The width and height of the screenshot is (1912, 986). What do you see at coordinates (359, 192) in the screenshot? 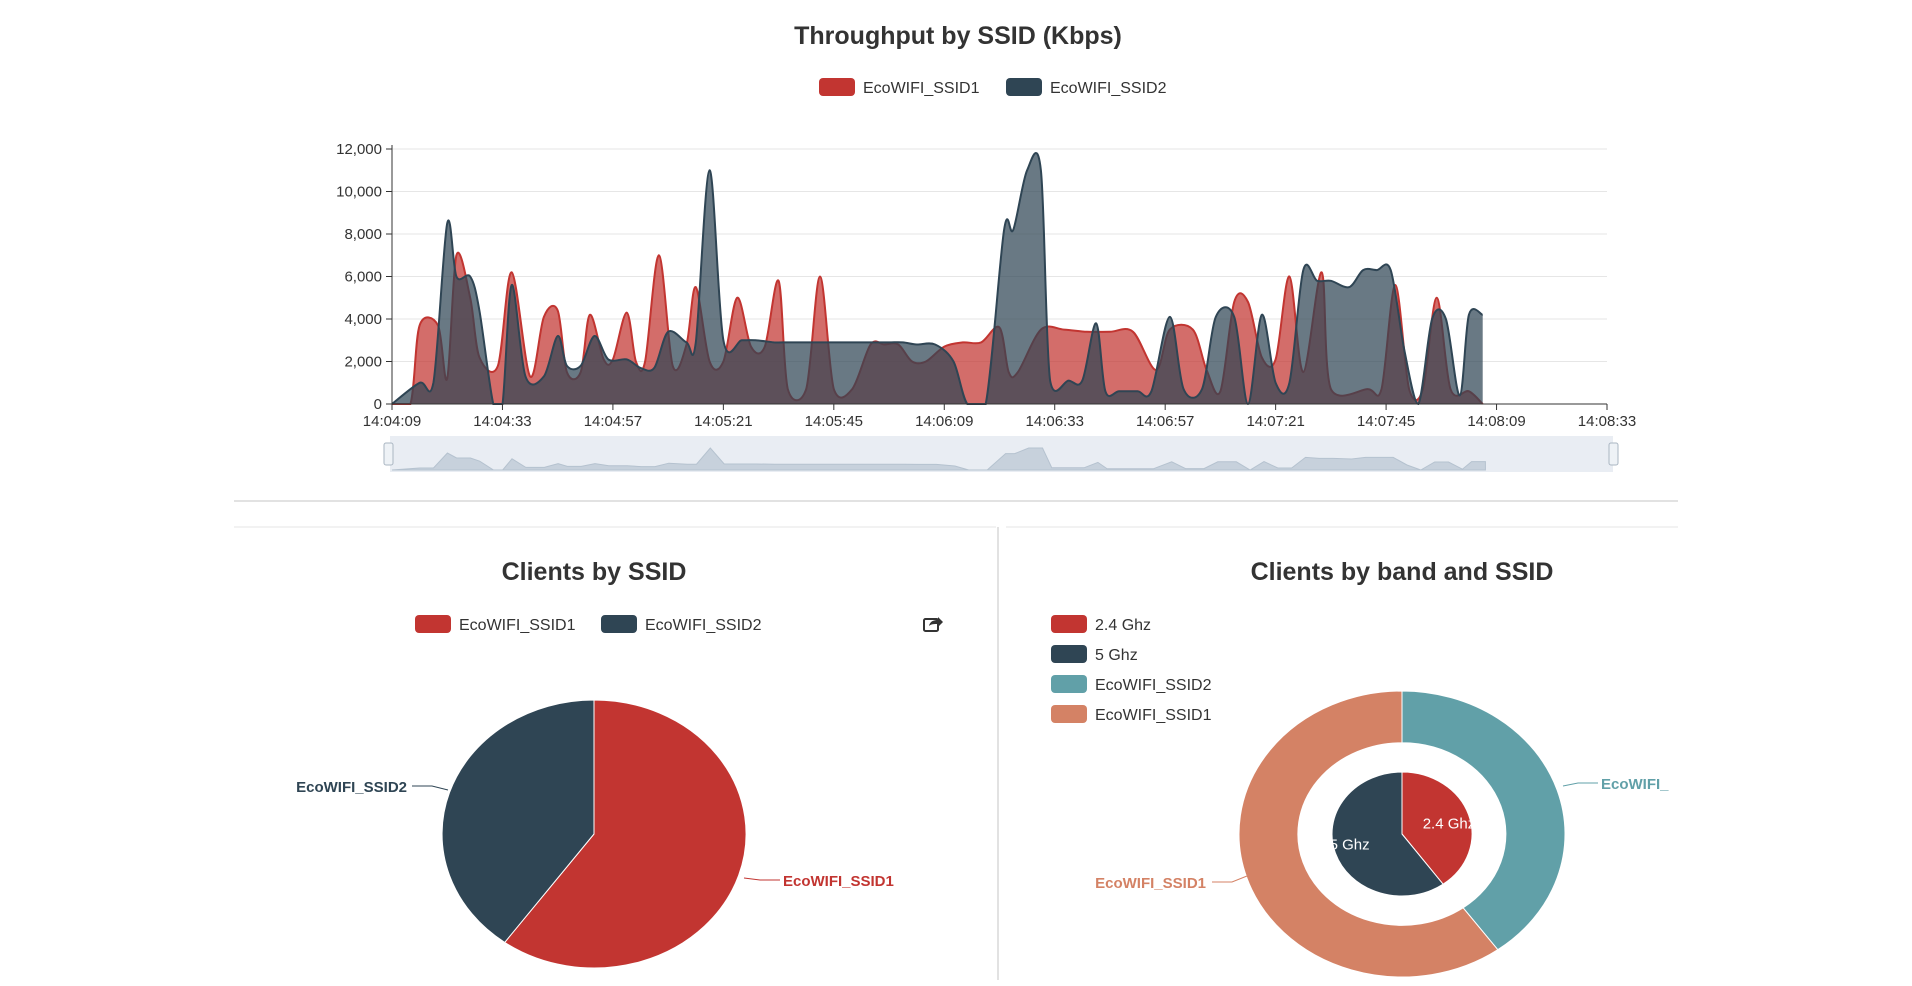
I see `y-tick-label: 10,000` at bounding box center [359, 192].